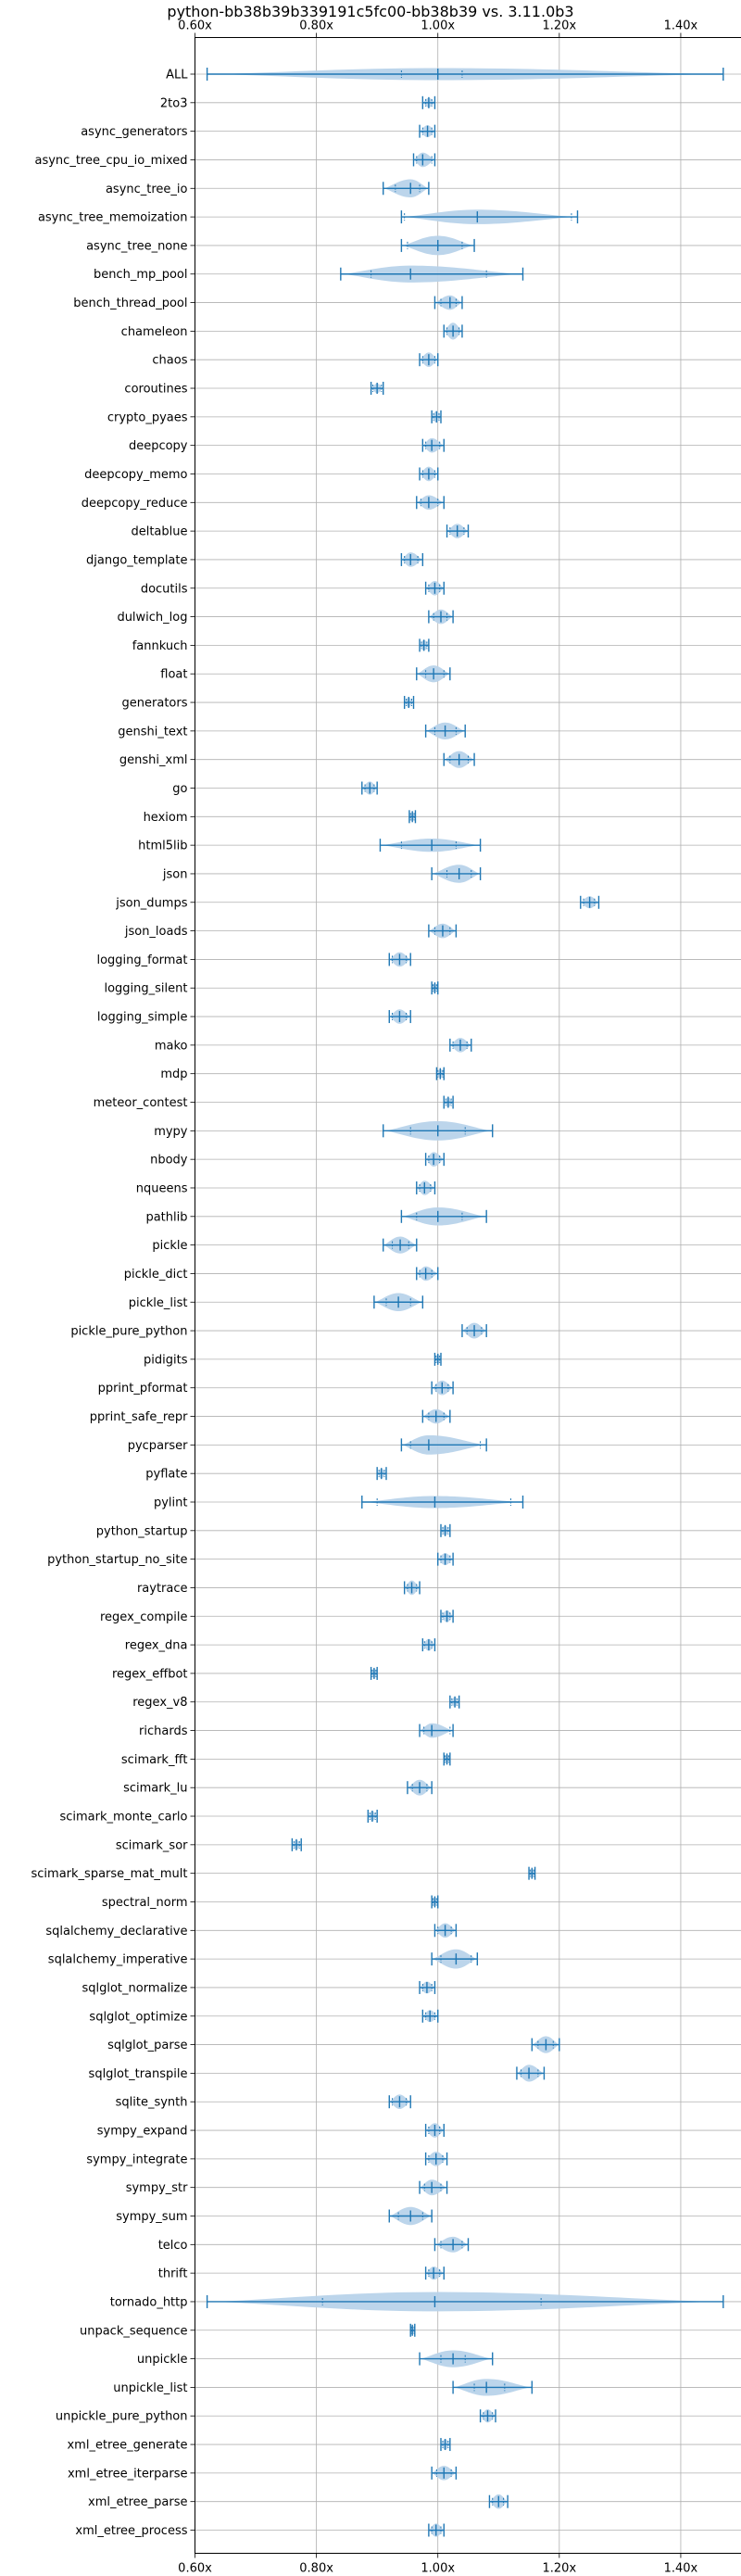  I want to click on benchmark-label: tornado_http, so click(149, 2302).